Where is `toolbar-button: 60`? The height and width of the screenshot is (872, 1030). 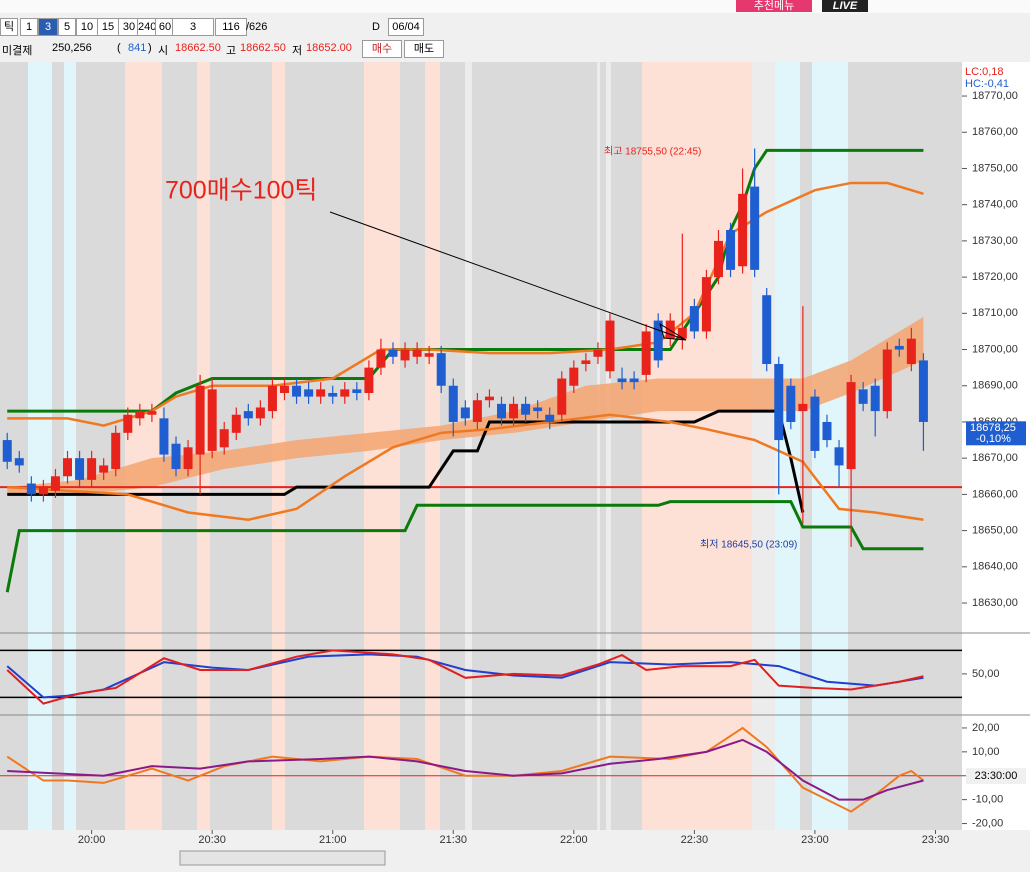
toolbar-button: 60 is located at coordinates (165, 27).